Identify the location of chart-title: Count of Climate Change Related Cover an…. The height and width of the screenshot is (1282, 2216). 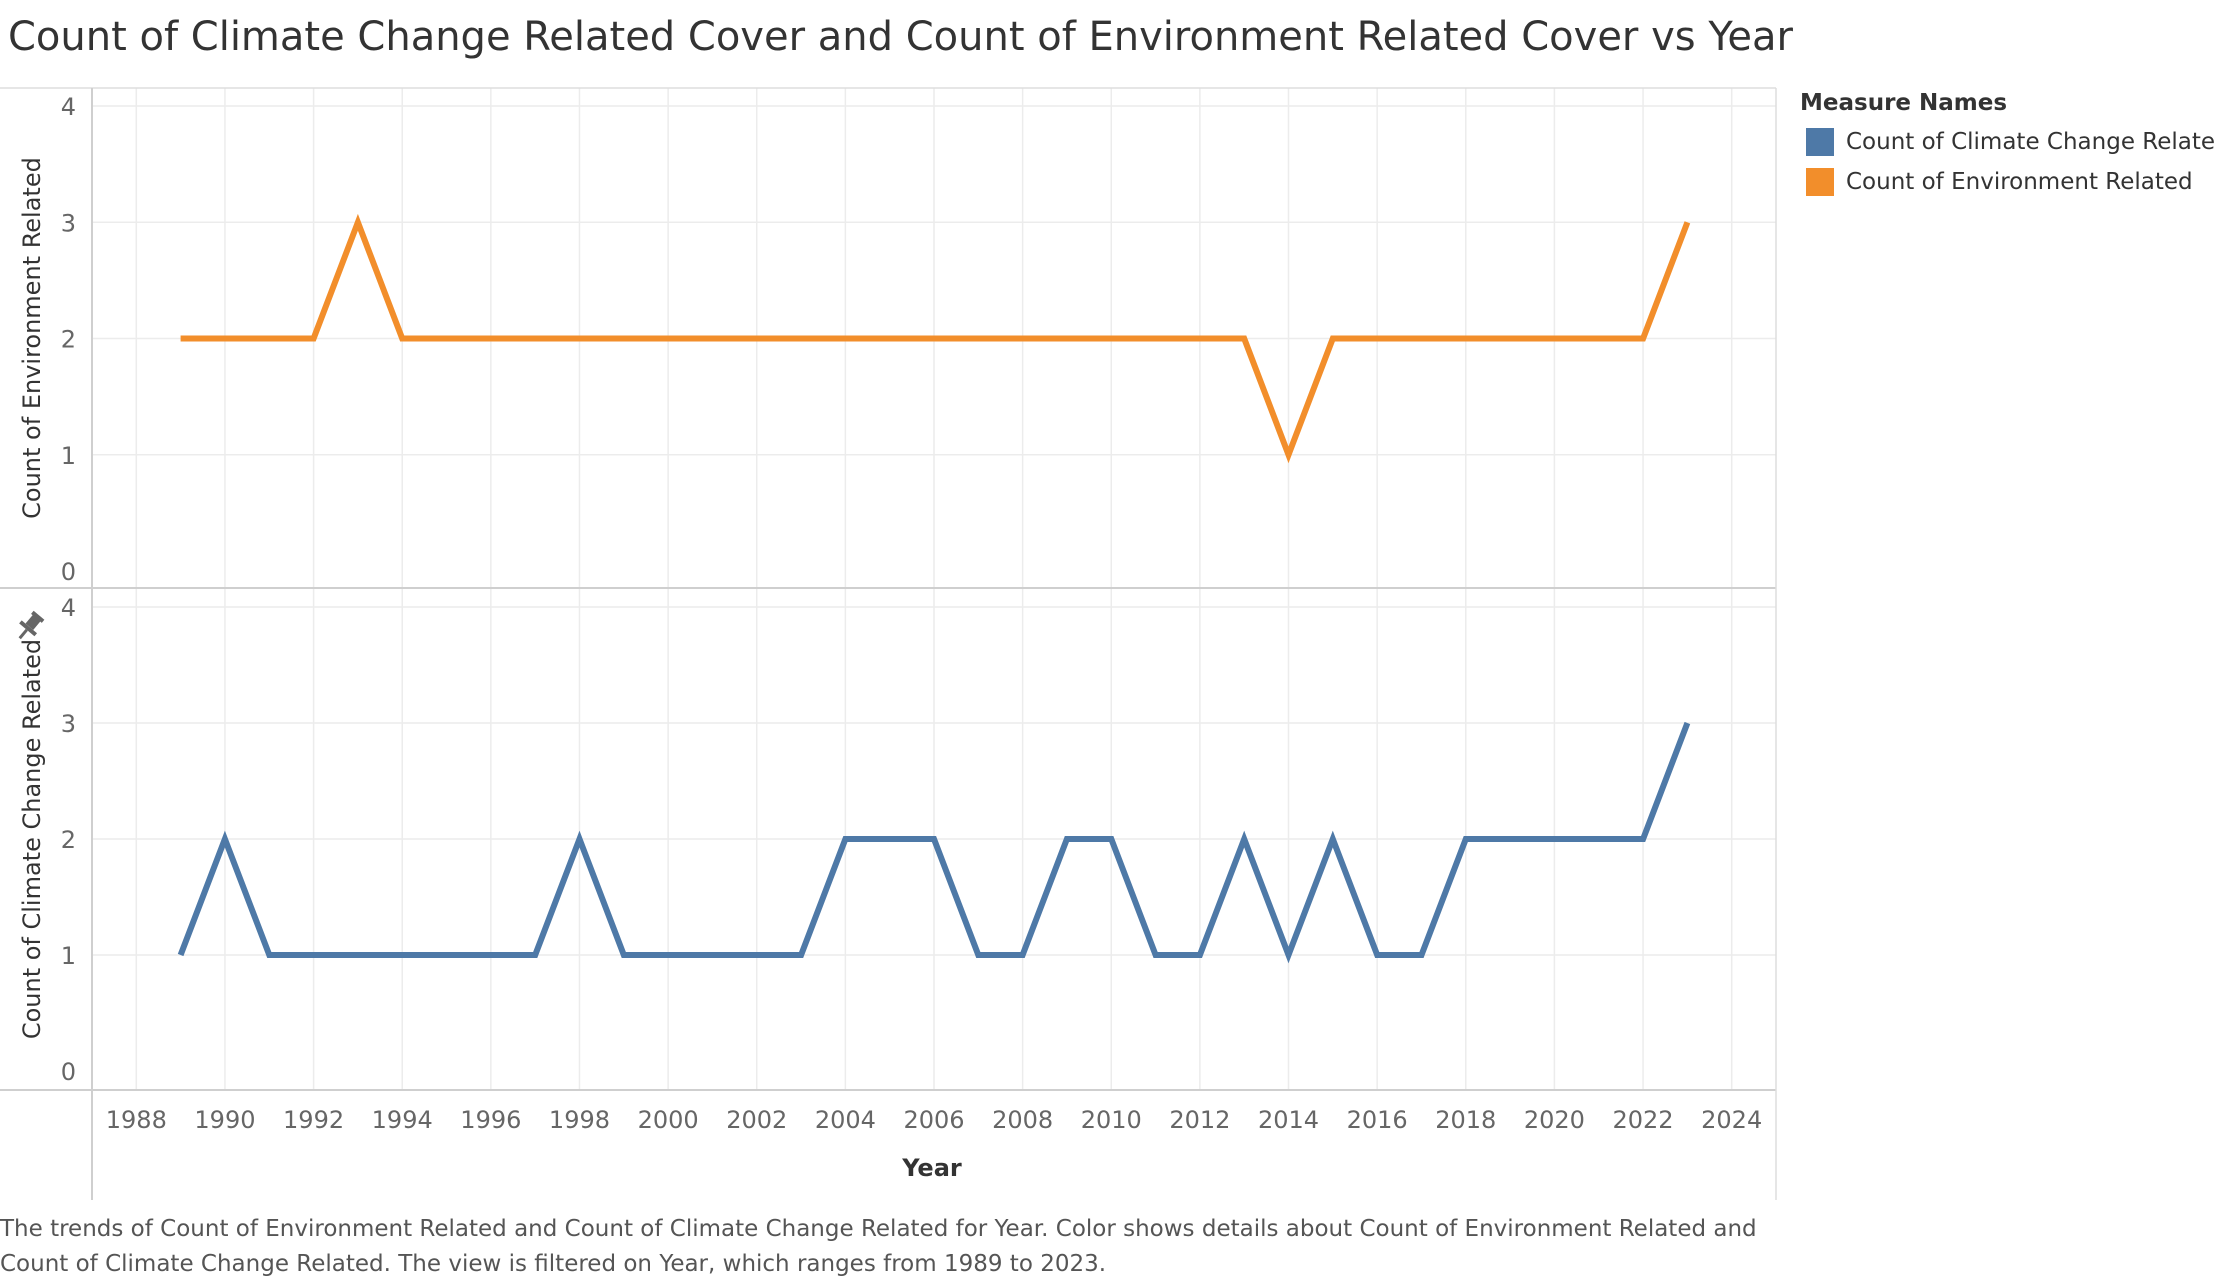
(900, 37).